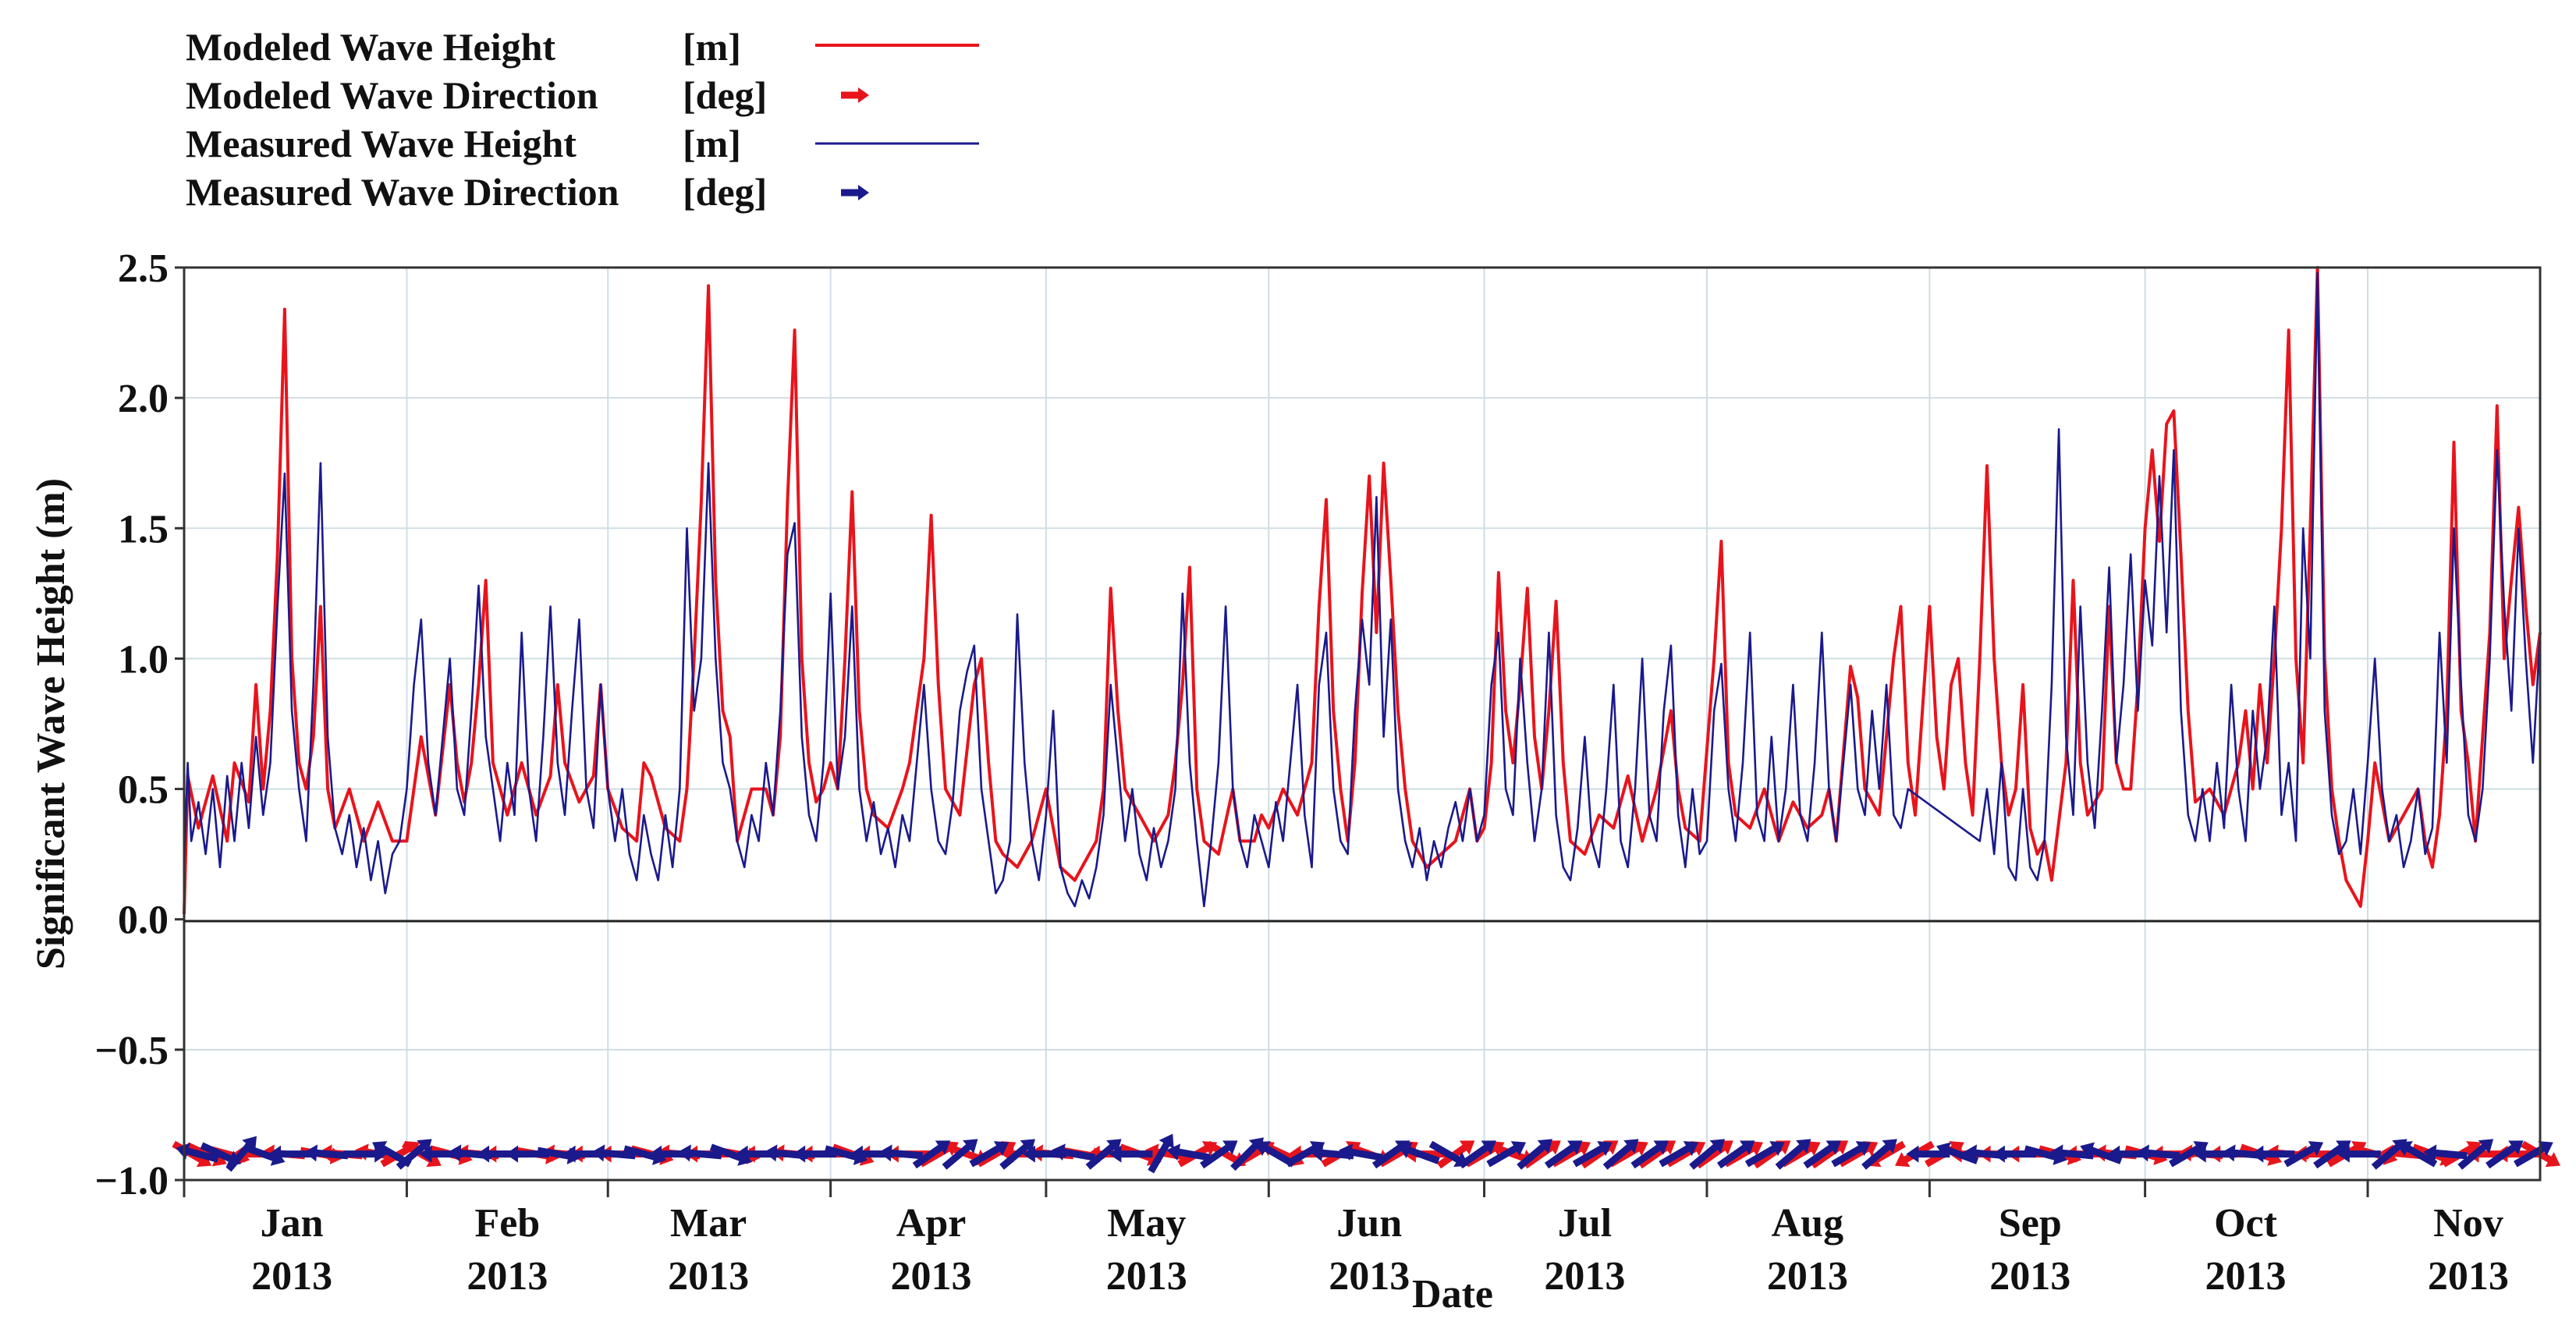 The width and height of the screenshot is (2576, 1322). What do you see at coordinates (51, 723) in the screenshot?
I see `y-axis-title: Significant Wave Height (m)` at bounding box center [51, 723].